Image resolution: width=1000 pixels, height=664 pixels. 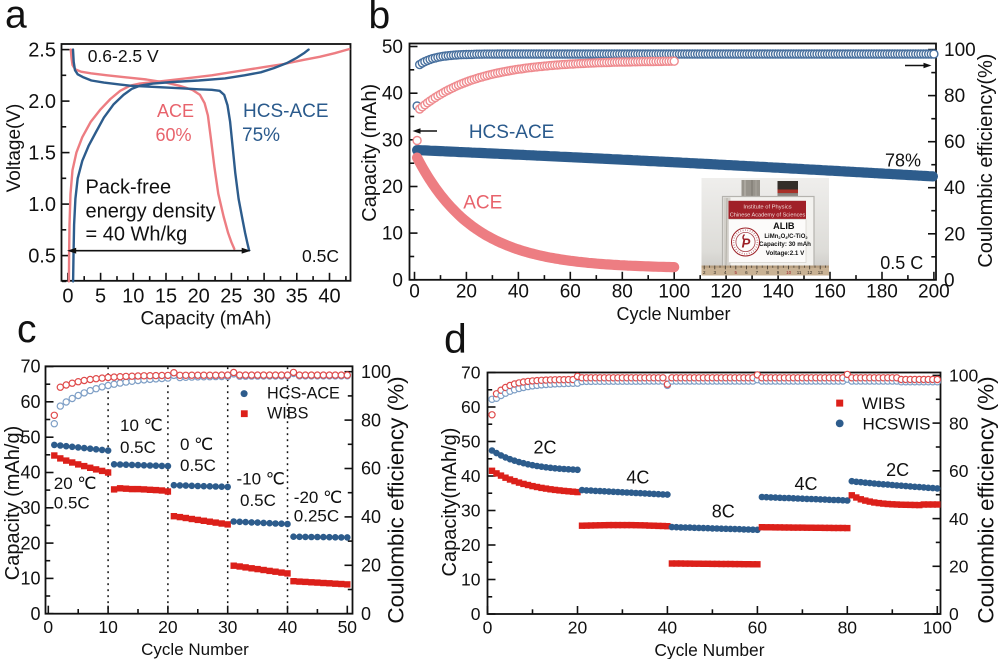 I want to click on svg-text: Capacity (mAh), so click(x=370, y=153).